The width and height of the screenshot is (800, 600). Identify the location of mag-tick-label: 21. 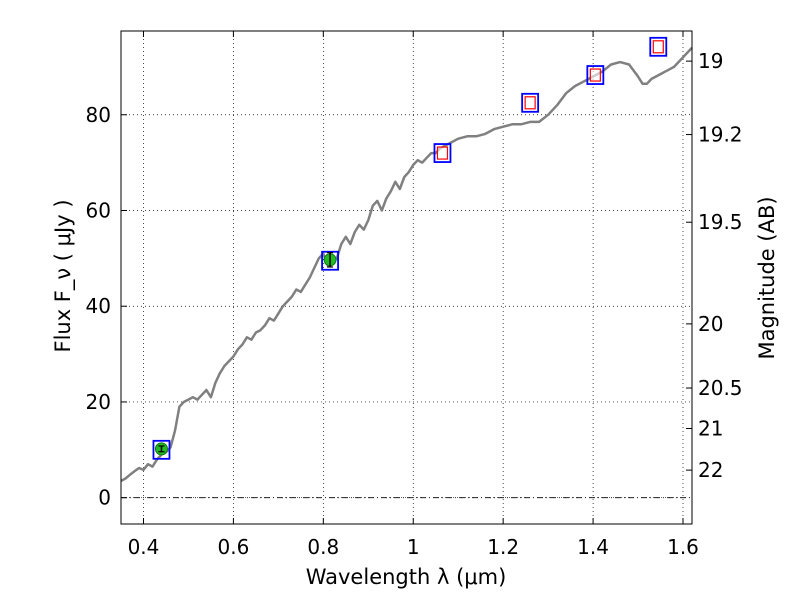
(710, 428).